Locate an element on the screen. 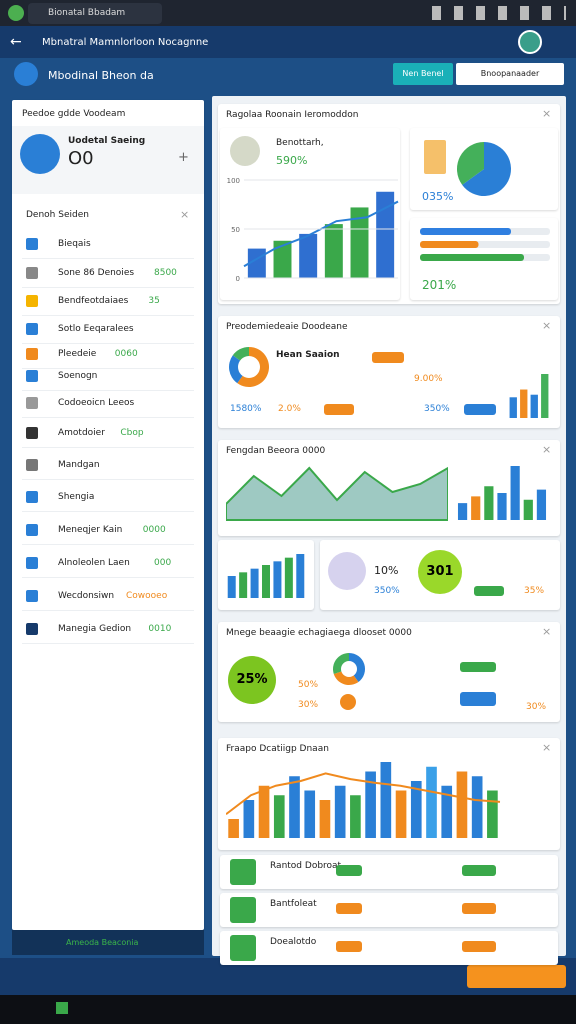  donut-hole is located at coordinates (349, 669).